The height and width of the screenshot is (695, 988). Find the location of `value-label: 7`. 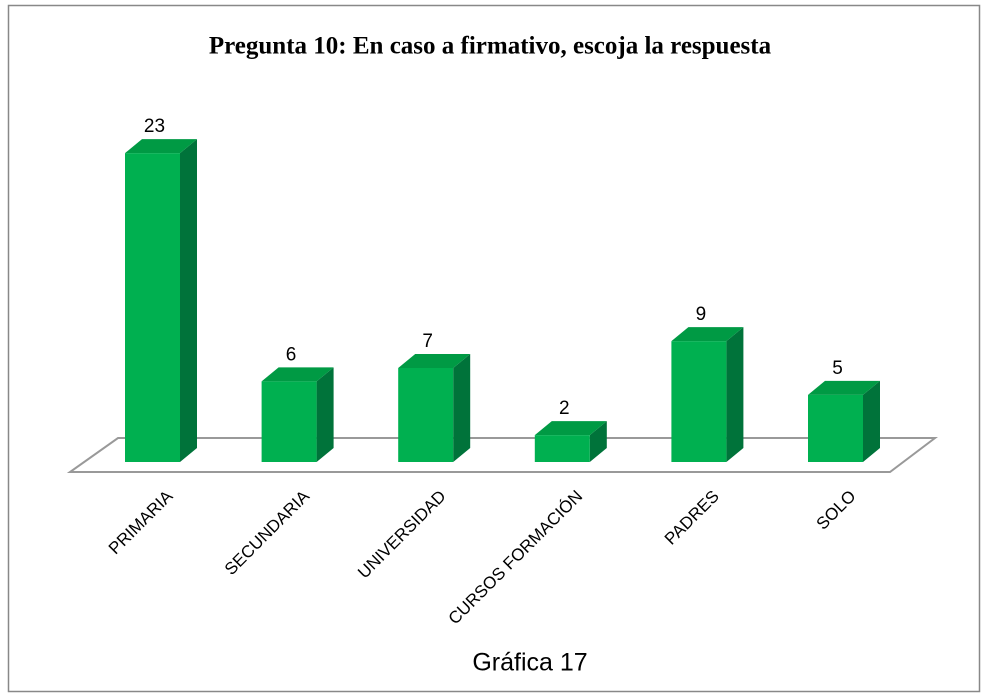

value-label: 7 is located at coordinates (427, 341).